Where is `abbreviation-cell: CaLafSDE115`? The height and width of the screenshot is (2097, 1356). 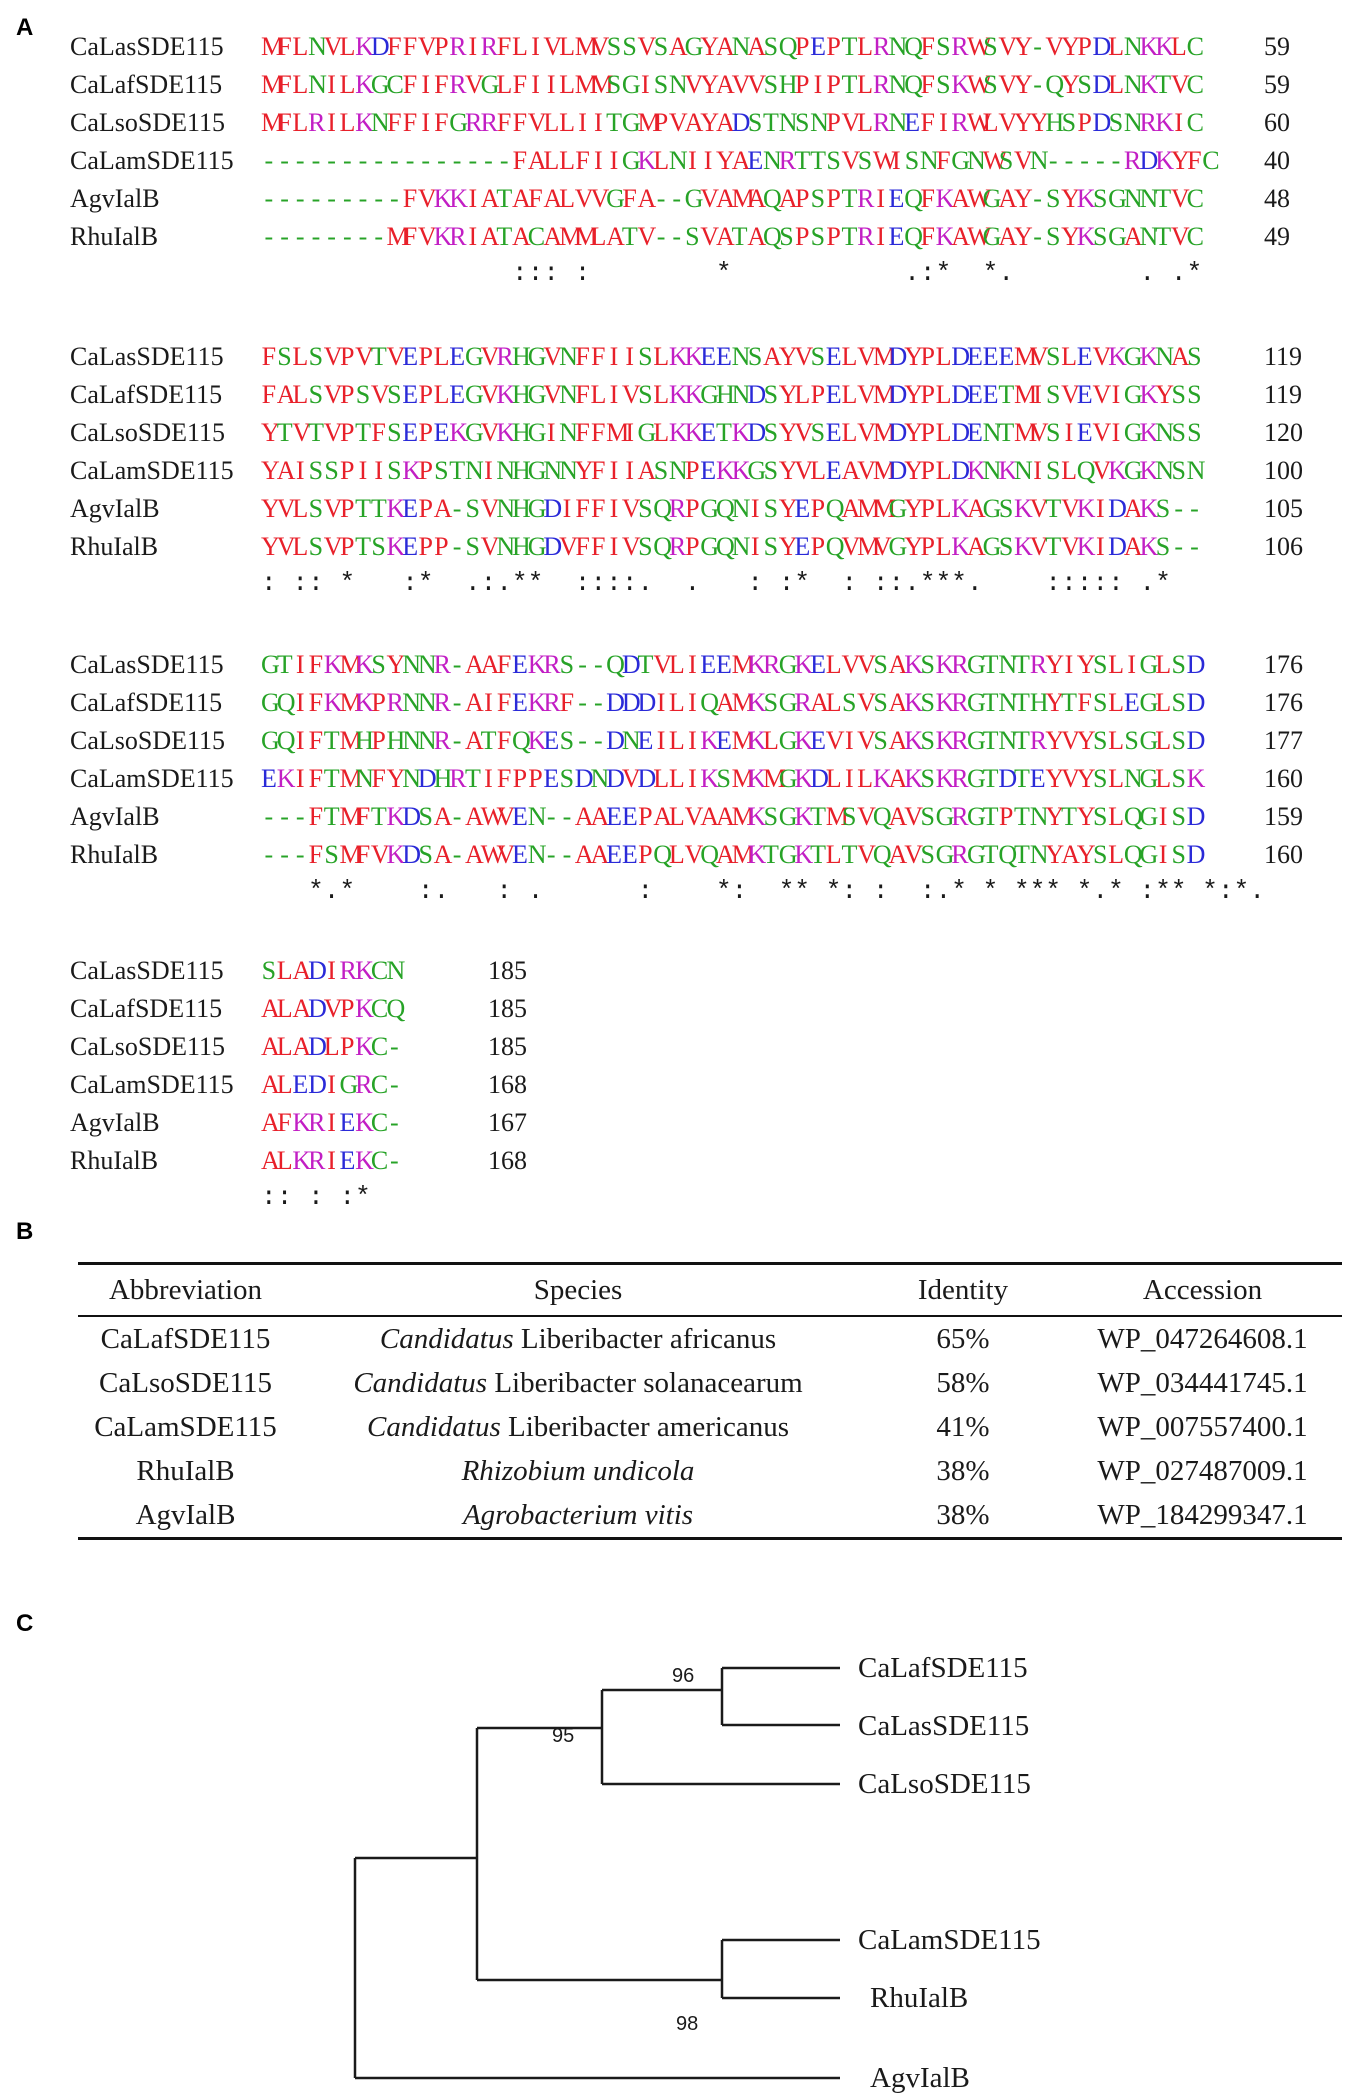
abbreviation-cell: CaLafSDE115 is located at coordinates (185, 1338).